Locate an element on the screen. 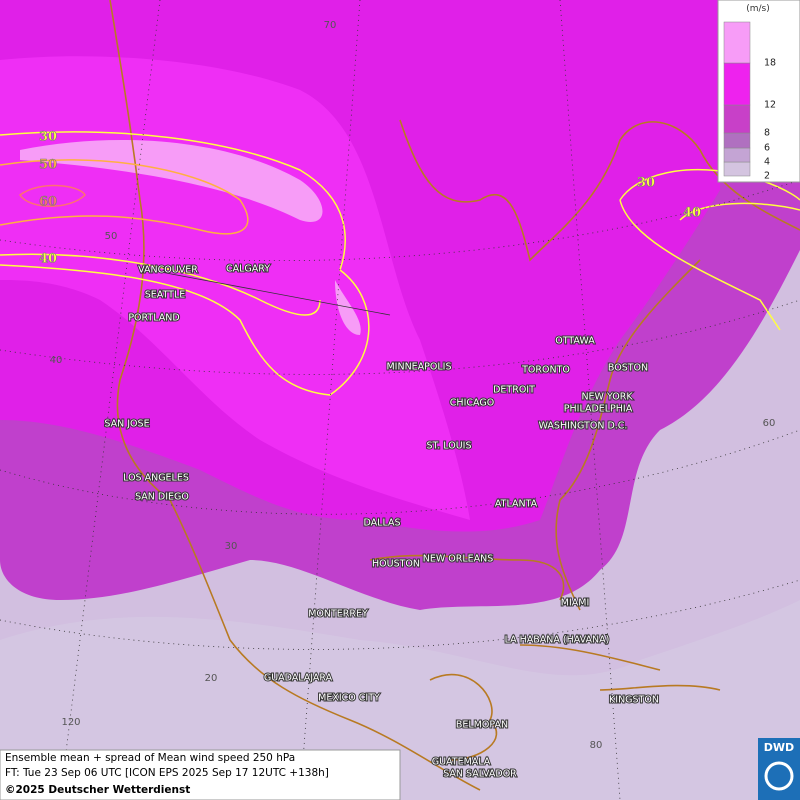 The height and width of the screenshot is (800, 800). contour-label: 50 is located at coordinates (48, 165).